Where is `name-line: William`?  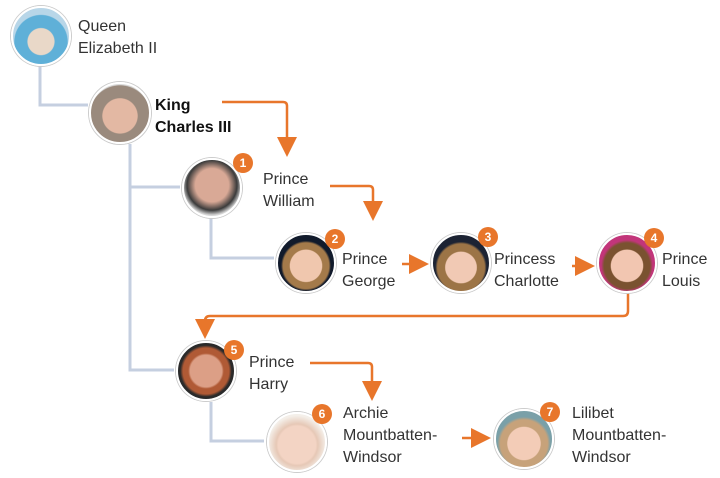 name-line: William is located at coordinates (289, 201).